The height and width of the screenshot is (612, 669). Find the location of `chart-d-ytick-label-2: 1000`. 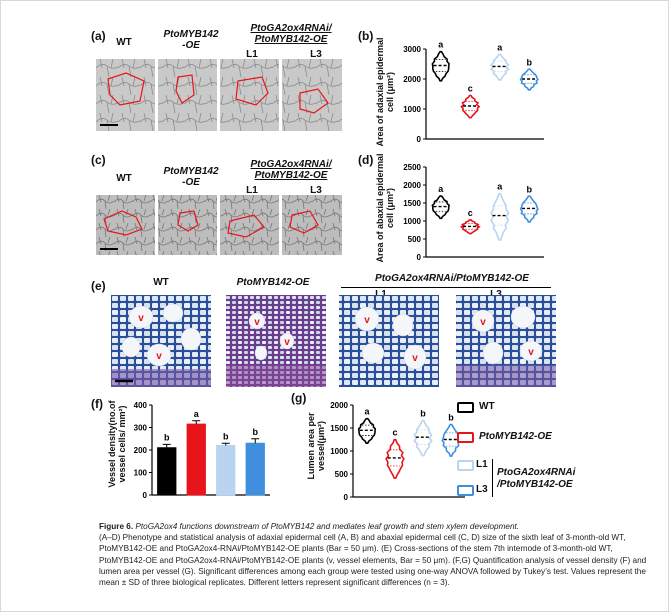

chart-d-ytick-label-2: 1000 is located at coordinates (412, 221).